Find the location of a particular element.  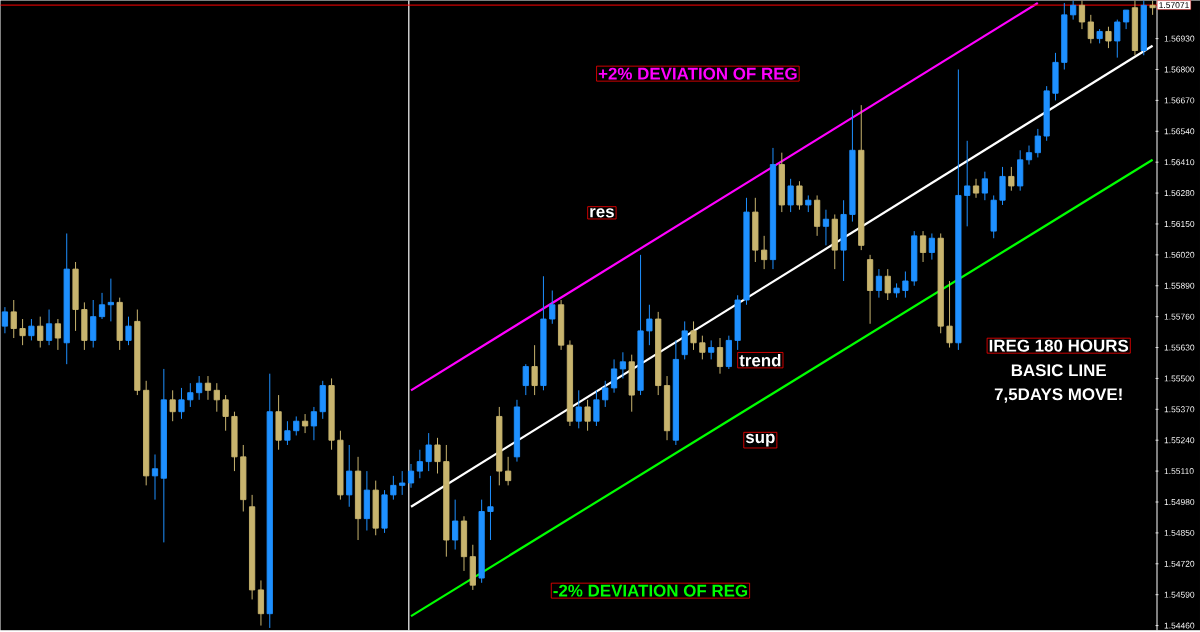

y-tick-label: 1.56020 is located at coordinates (1179, 254).